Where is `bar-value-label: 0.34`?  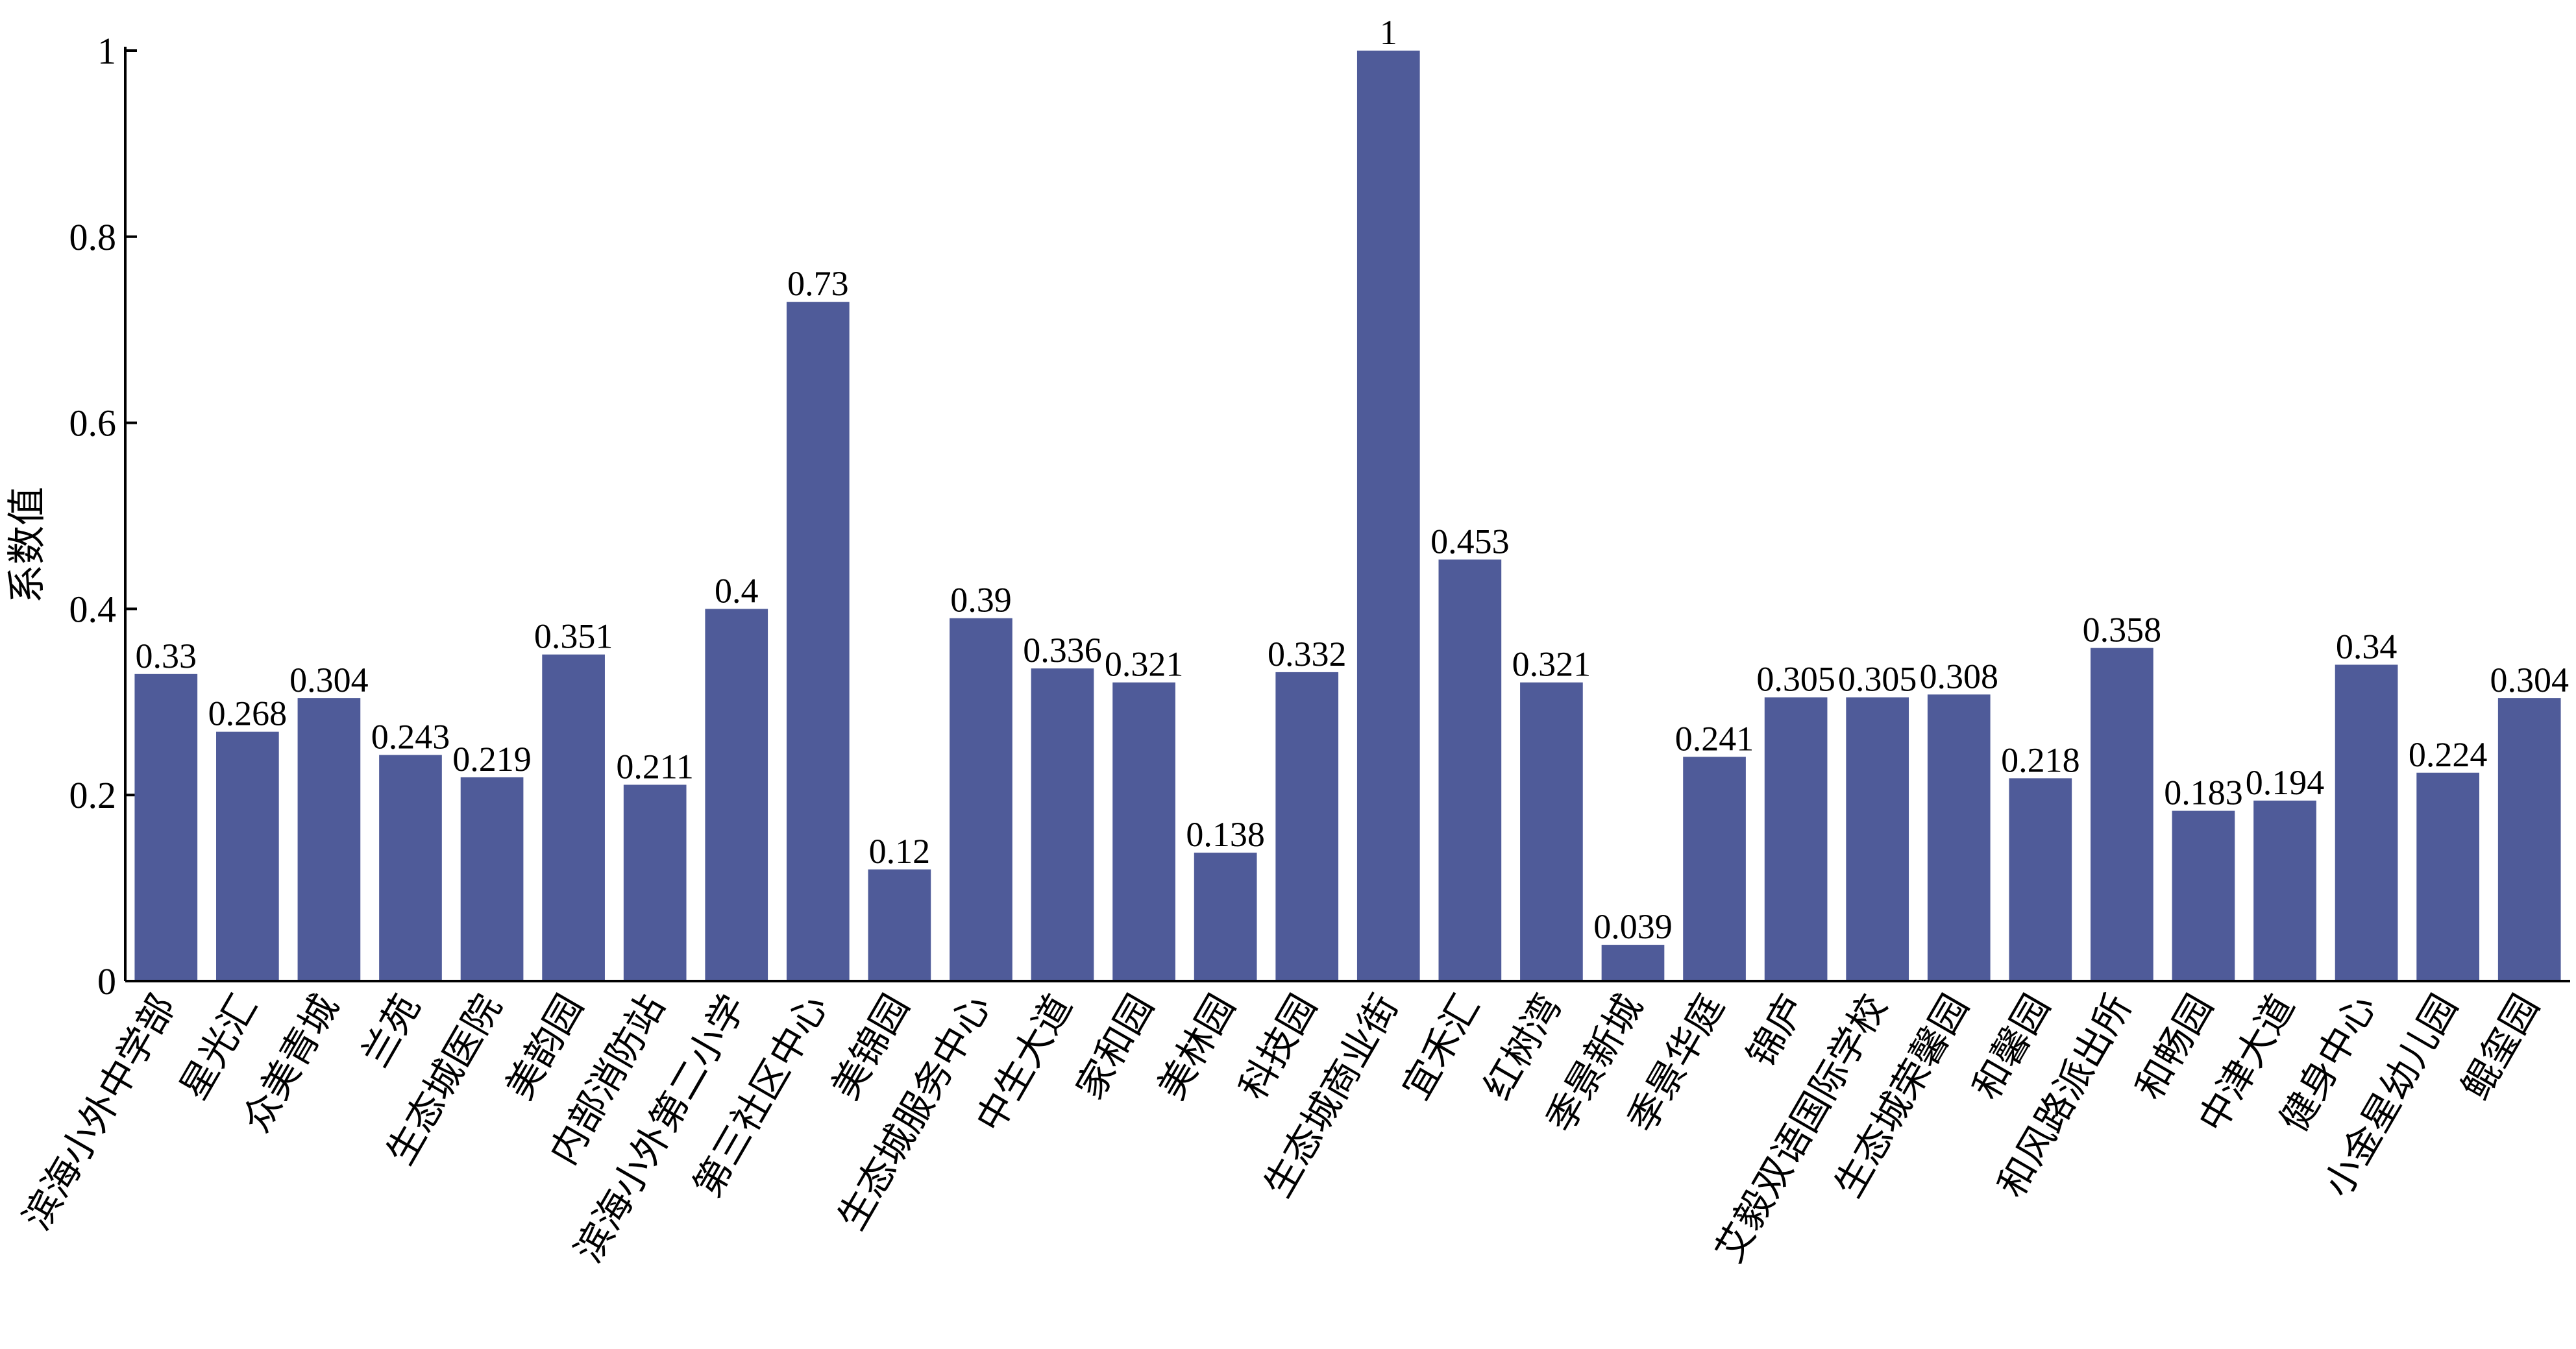
bar-value-label: 0.34 is located at coordinates (2367, 646).